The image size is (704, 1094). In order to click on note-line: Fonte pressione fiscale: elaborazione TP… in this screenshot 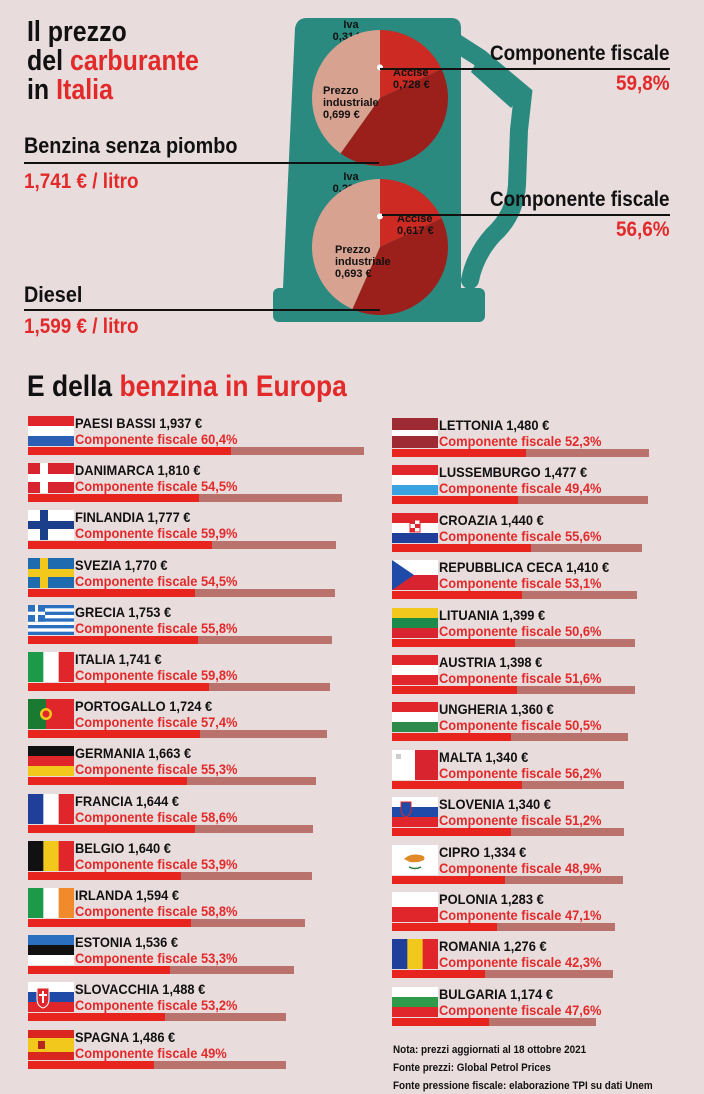, I will do `click(523, 1086)`.